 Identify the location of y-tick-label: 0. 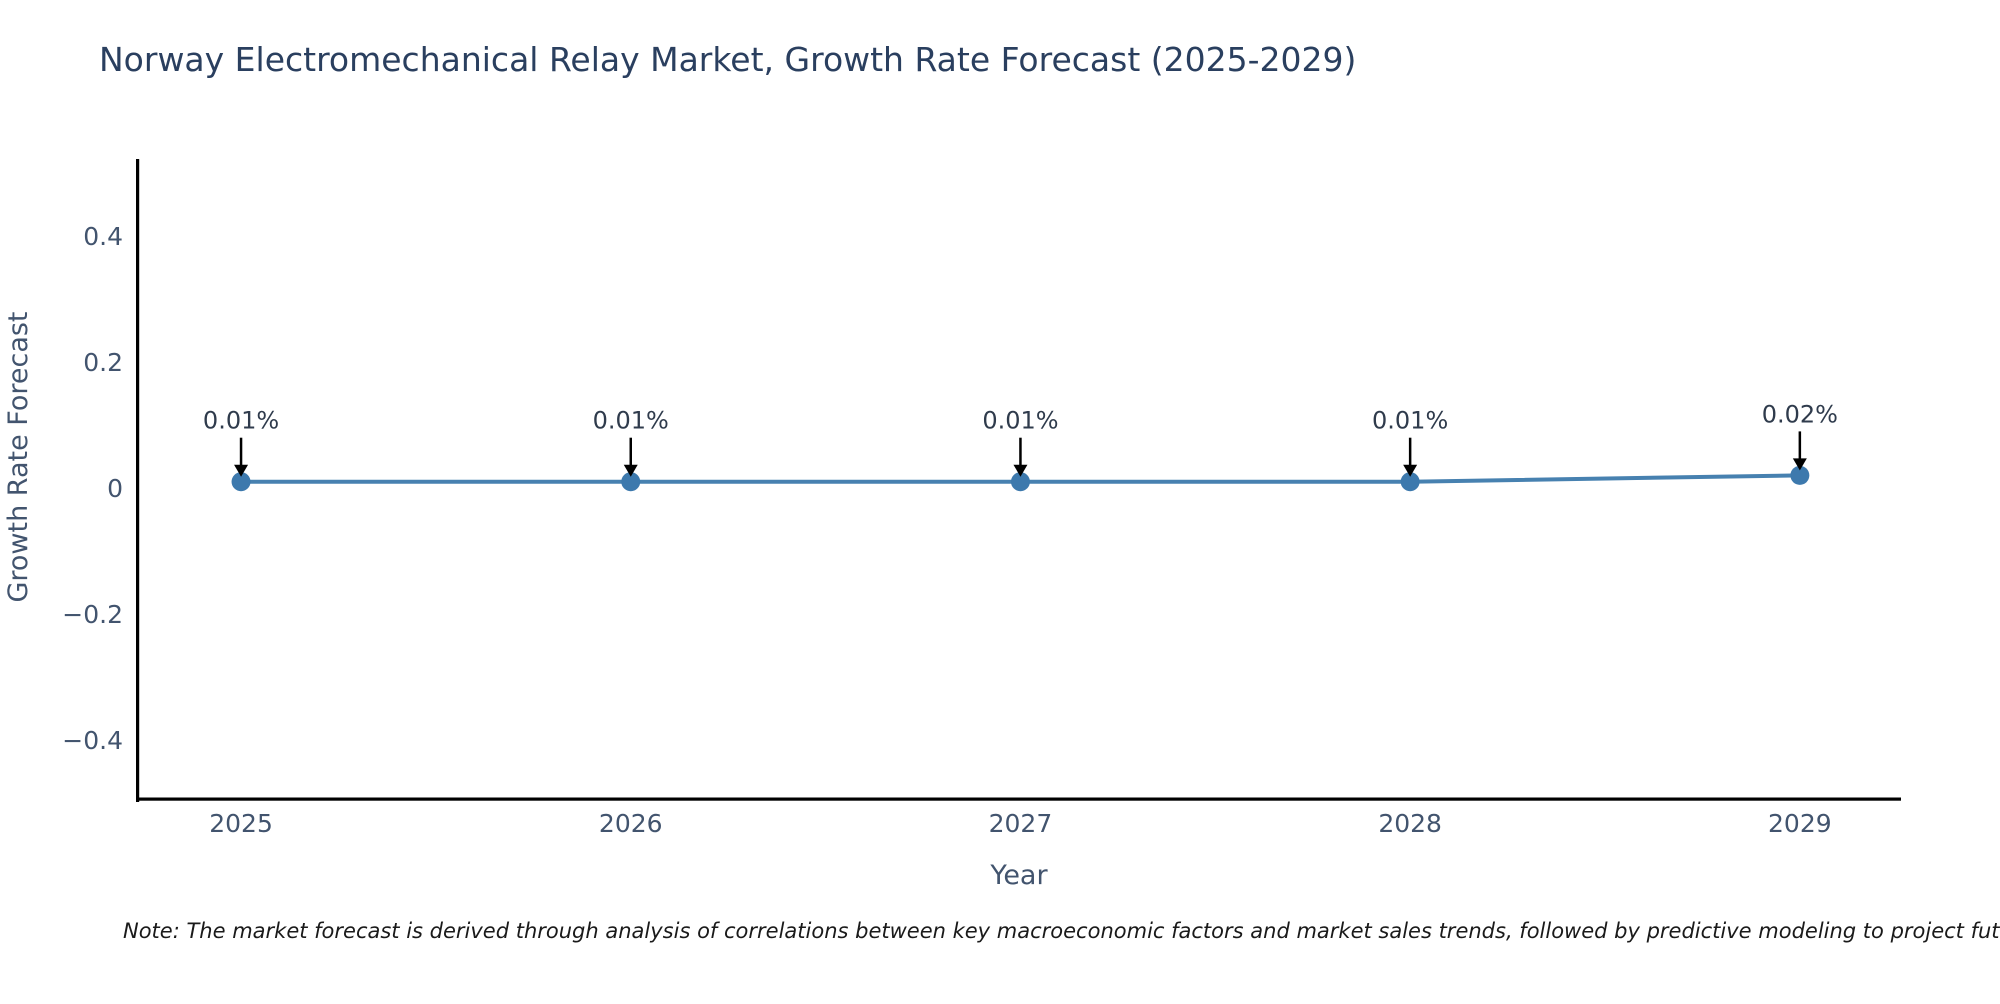
(115, 488).